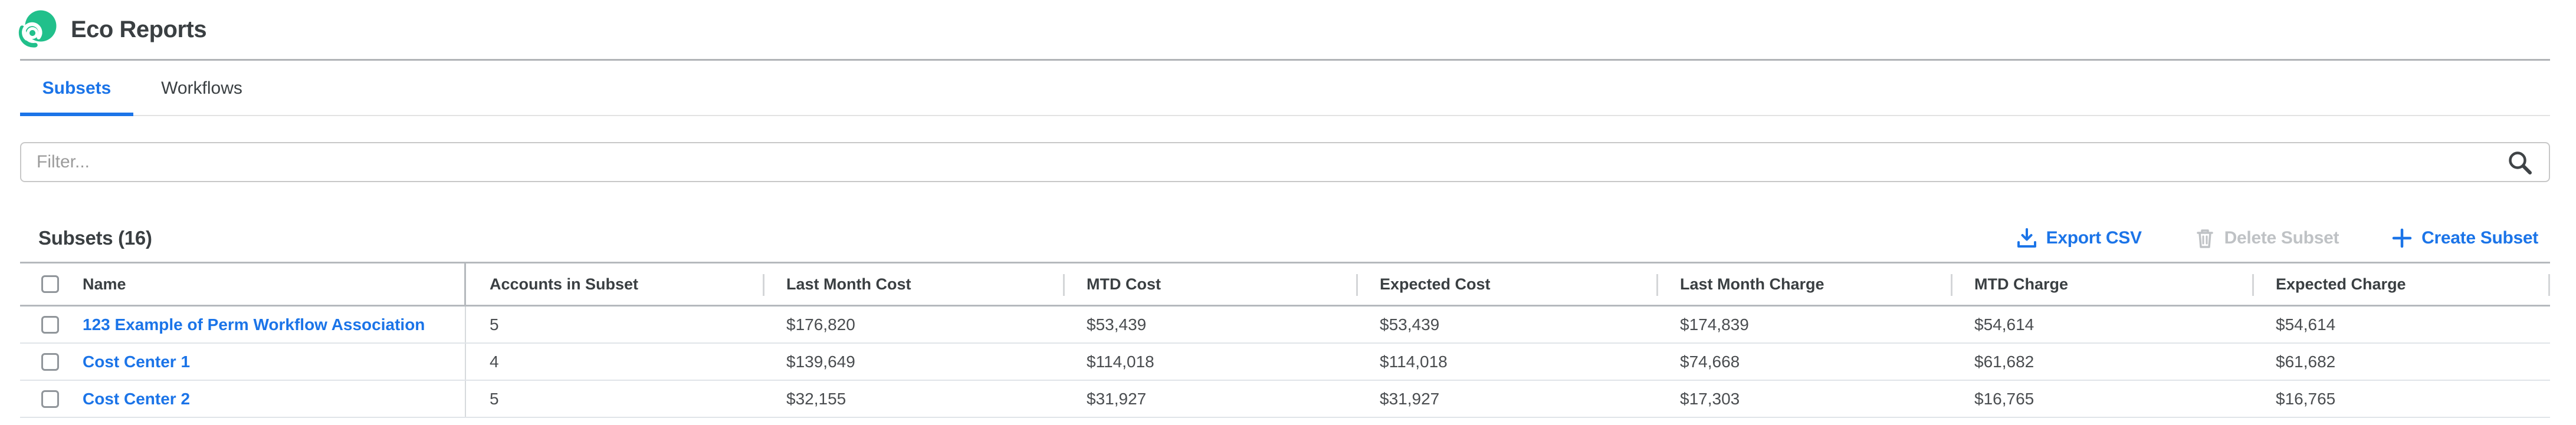  Describe the element at coordinates (820, 361) in the screenshot. I see `last-month-cost-cell: $139,649` at that location.